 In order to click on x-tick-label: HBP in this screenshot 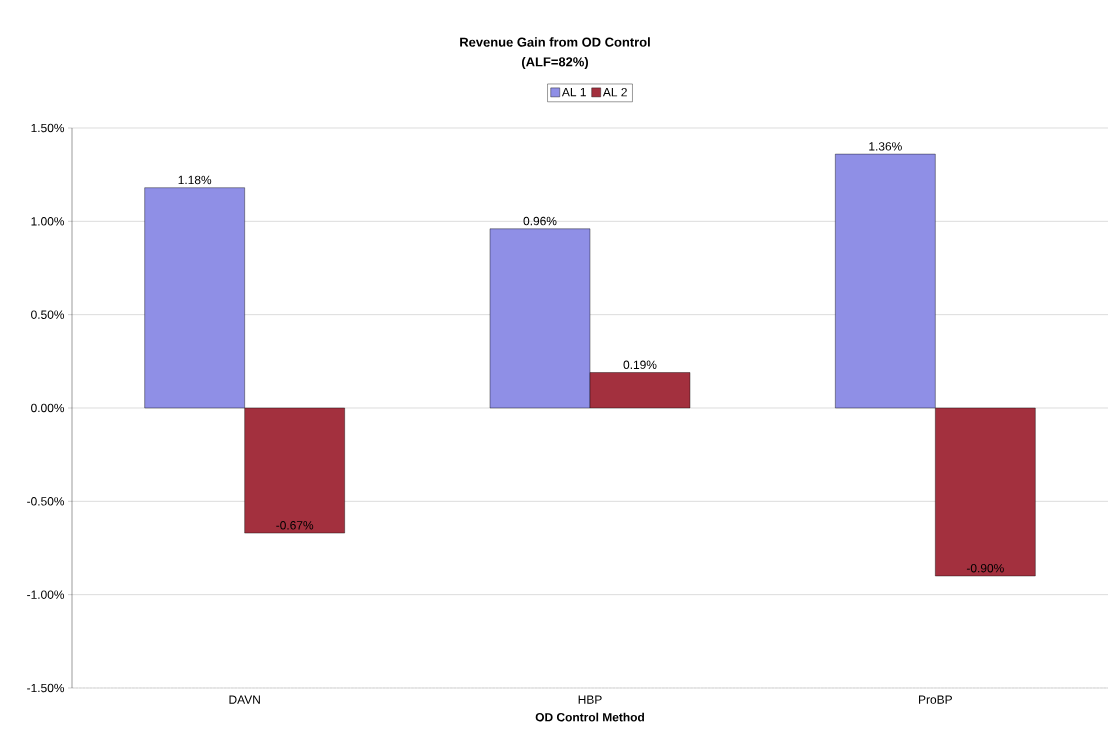, I will do `click(590, 699)`.